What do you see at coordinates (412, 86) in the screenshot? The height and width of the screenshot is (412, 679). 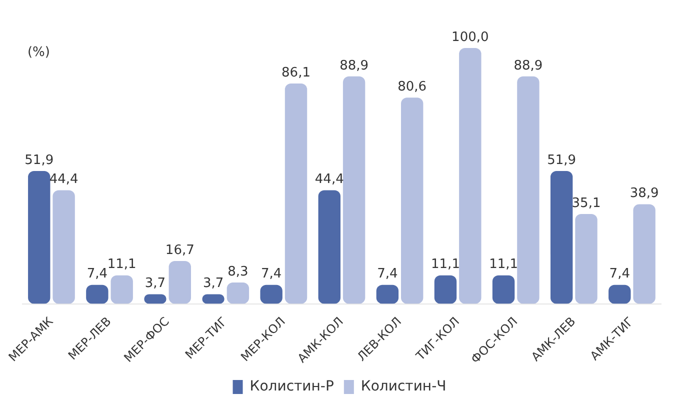 I see `data-label: 80,6` at bounding box center [412, 86].